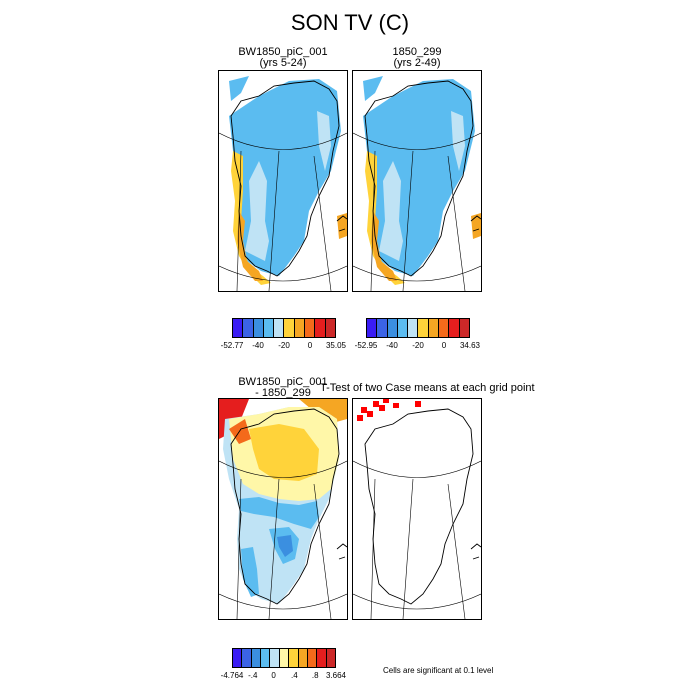 This screenshot has width=700, height=700. I want to click on panel-subtitle-2: (yrs 2-49), so click(417, 63).